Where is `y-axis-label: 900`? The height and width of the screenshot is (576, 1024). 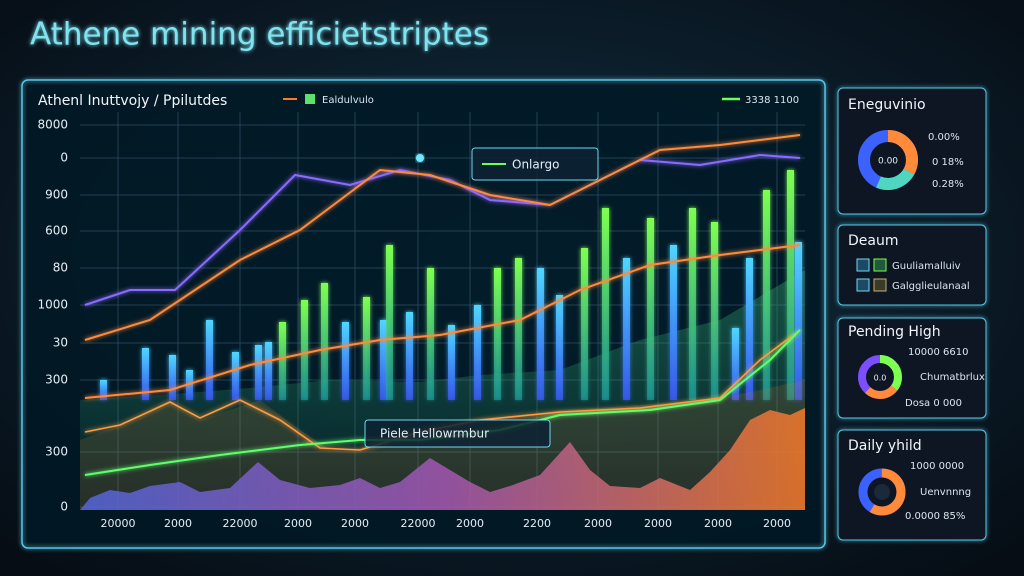 y-axis-label: 900 is located at coordinates (56, 195).